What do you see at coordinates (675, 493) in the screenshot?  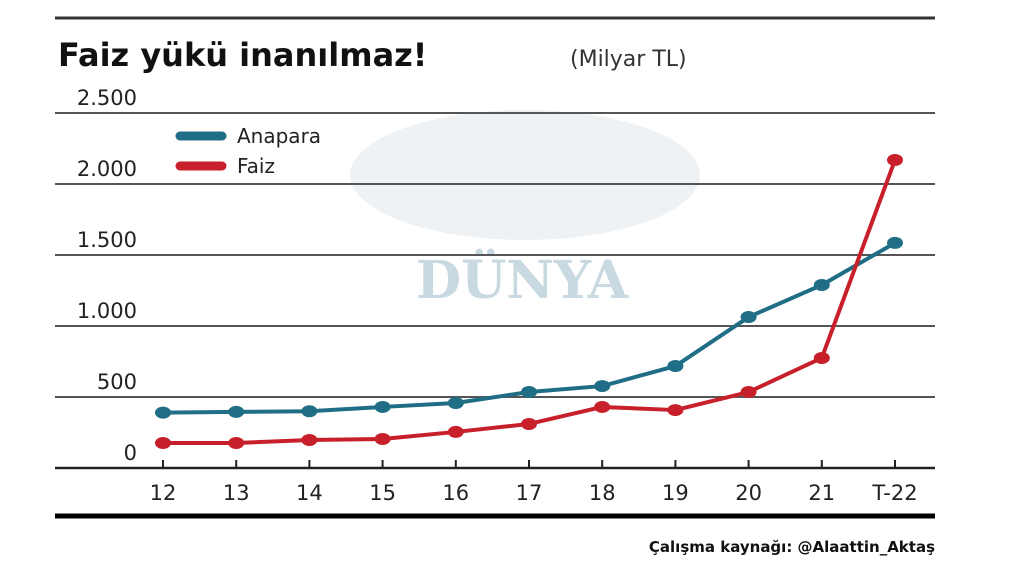 I see `x-tick-label: 19` at bounding box center [675, 493].